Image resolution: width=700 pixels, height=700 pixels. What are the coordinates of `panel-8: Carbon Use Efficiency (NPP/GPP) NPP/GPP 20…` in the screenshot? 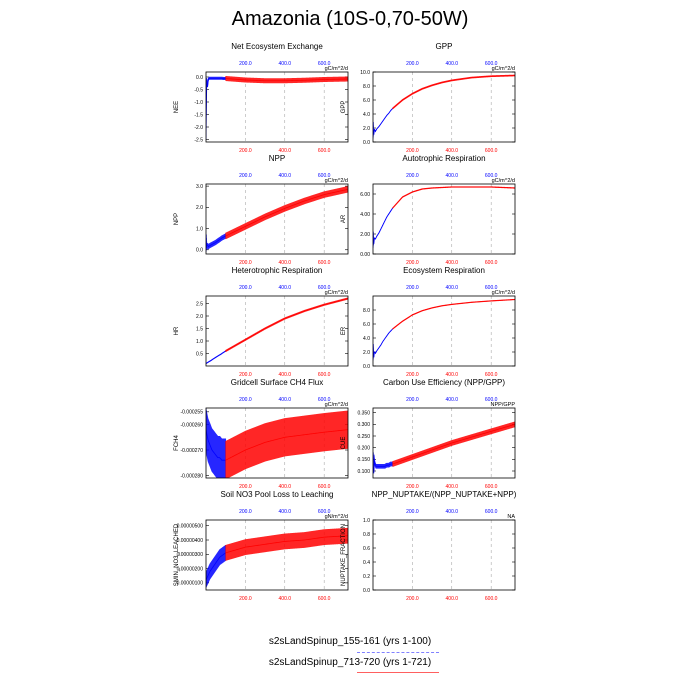 It's located at (428, 434).